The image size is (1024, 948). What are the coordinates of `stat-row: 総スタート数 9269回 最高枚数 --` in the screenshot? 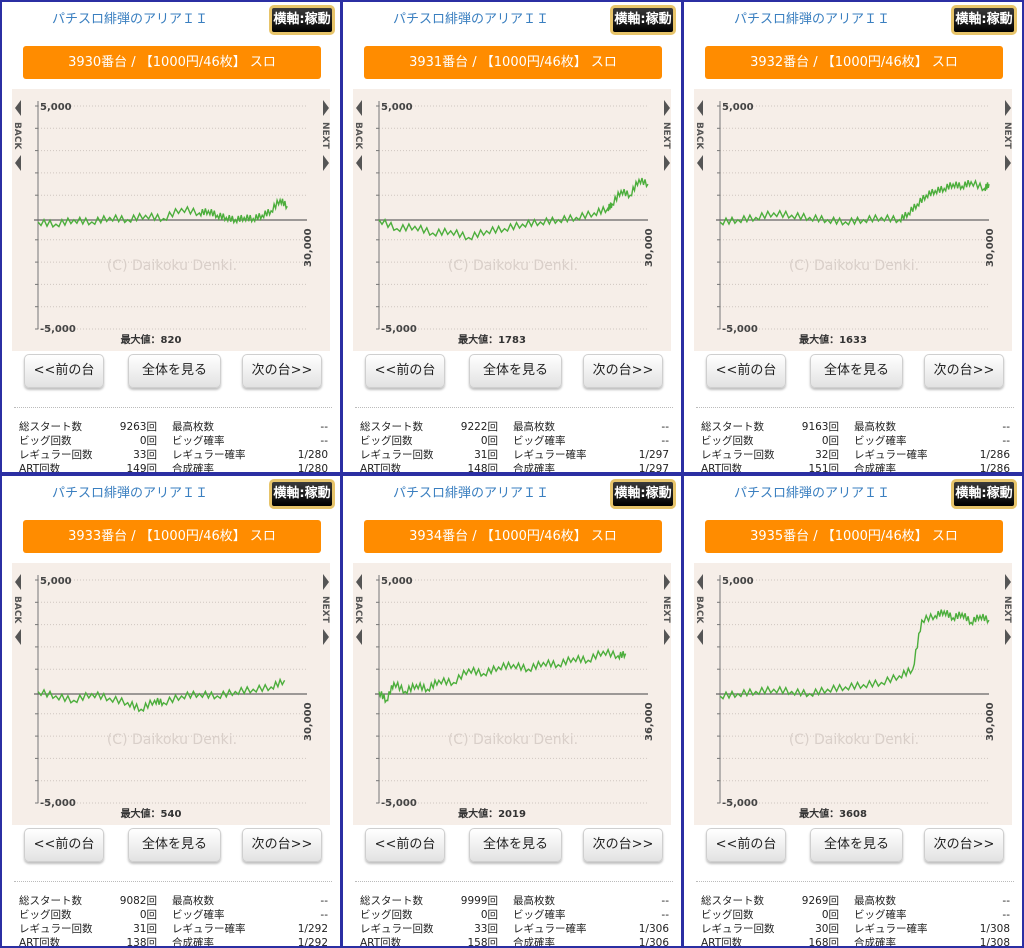 It's located at (855, 901).